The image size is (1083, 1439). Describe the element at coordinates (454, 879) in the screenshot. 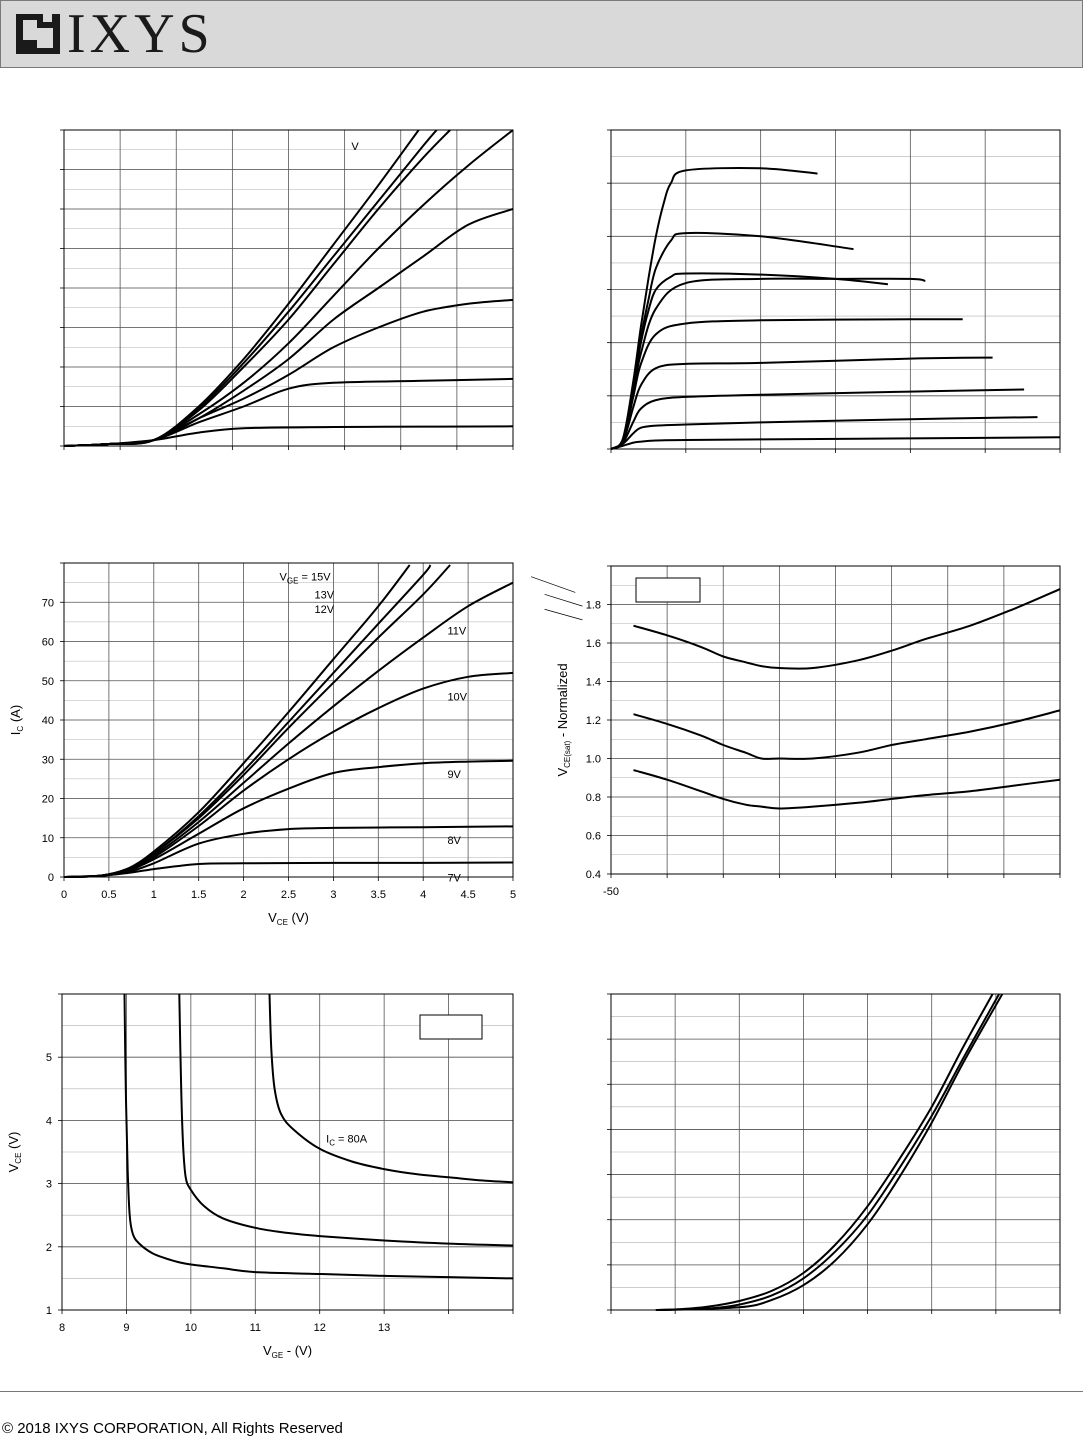

I see `curve-label: 7V` at that location.